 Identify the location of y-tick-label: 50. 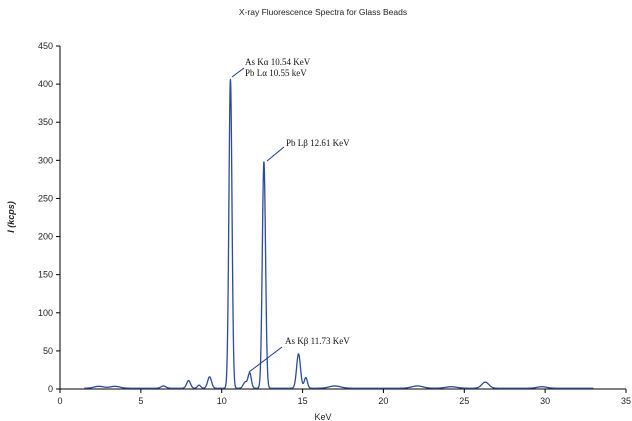
(48, 351).